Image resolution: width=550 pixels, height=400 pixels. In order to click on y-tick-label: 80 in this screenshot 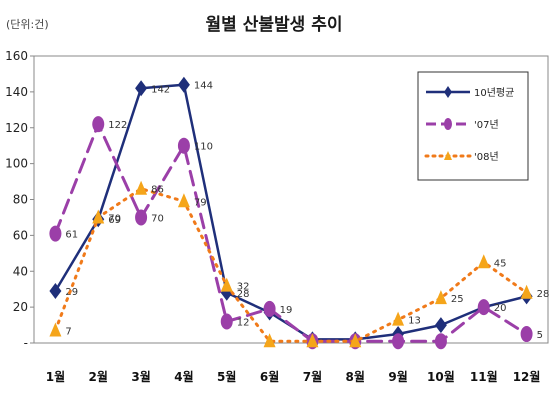, I will do `click(20, 200)`.